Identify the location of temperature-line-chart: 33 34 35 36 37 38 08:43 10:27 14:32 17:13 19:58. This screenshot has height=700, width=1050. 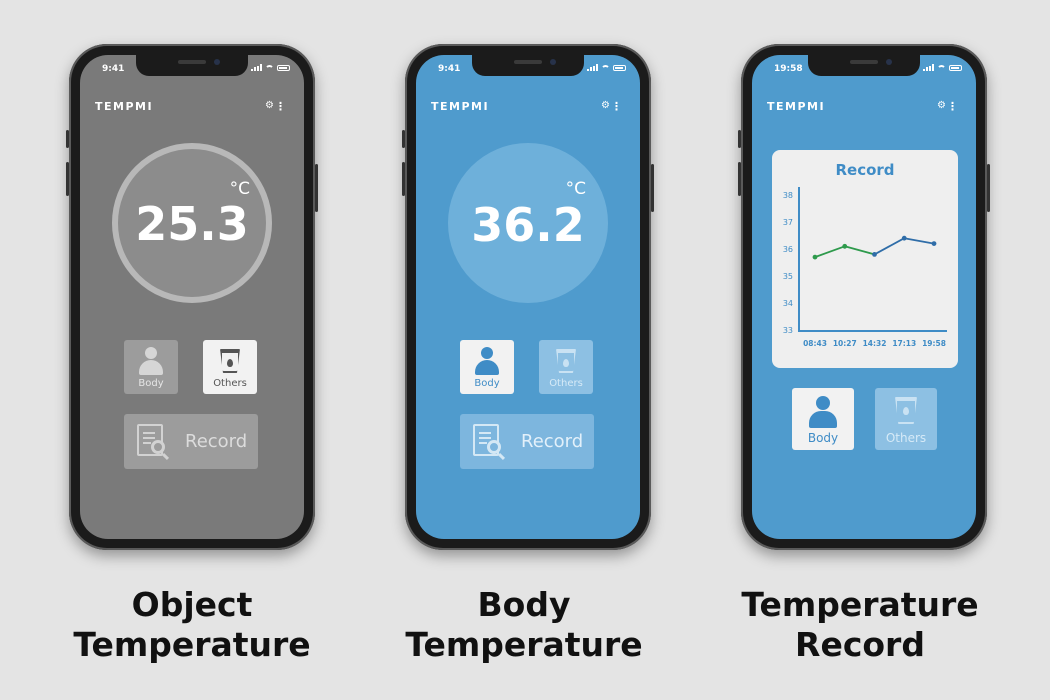
(865, 267).